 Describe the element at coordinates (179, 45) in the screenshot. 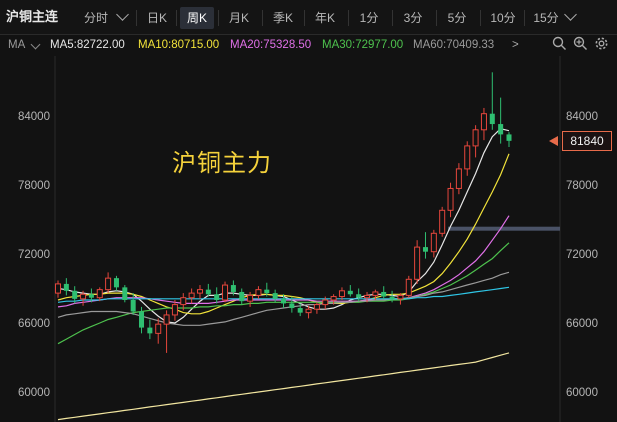

I see `ma10-label: MA10:80715.00` at that location.